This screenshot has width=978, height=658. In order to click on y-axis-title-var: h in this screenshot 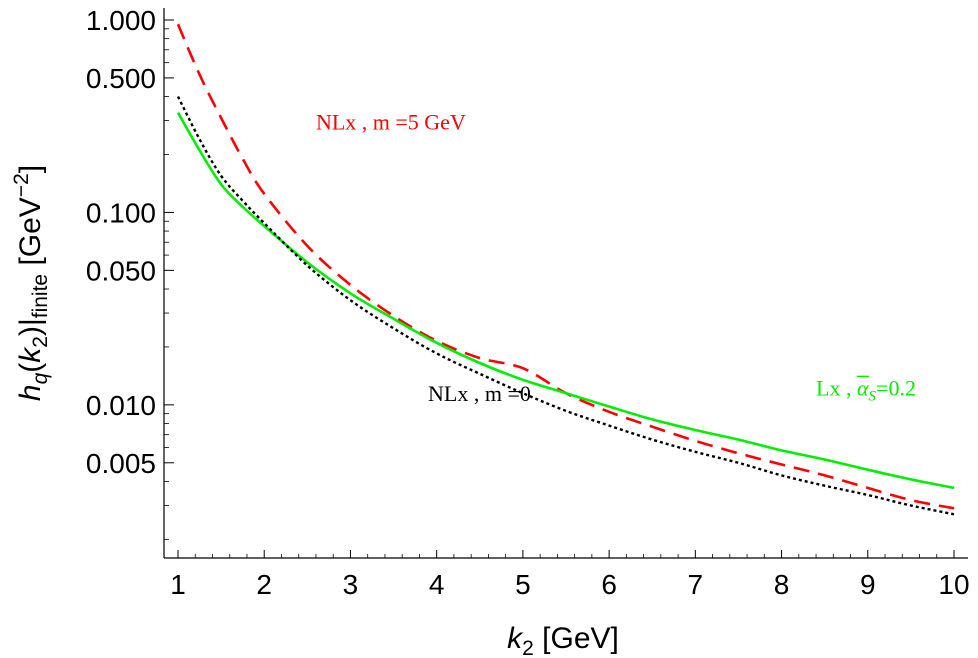, I will do `click(30, 392)`.